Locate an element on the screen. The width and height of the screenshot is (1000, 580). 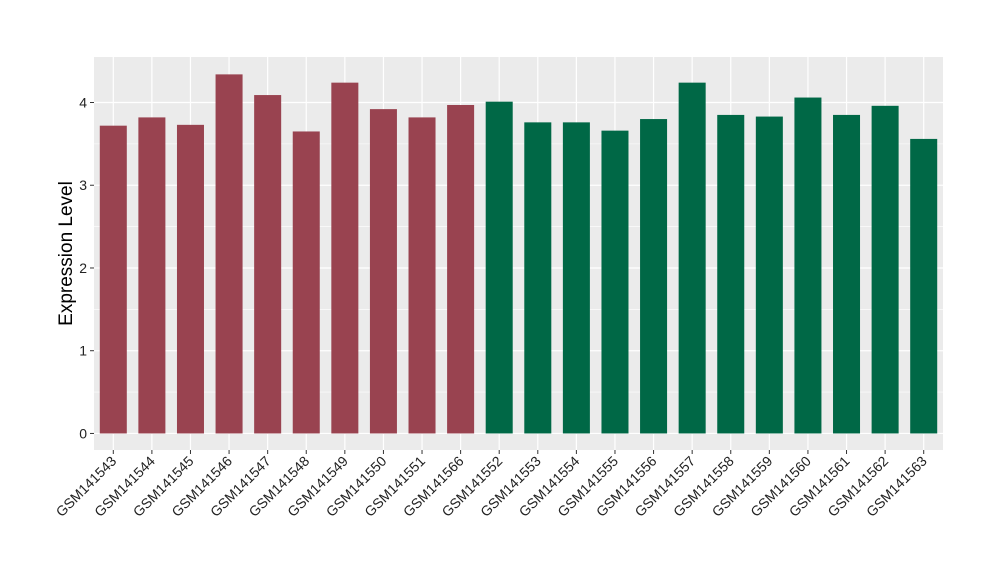
y-tick-label: 1 is located at coordinates (83, 351).